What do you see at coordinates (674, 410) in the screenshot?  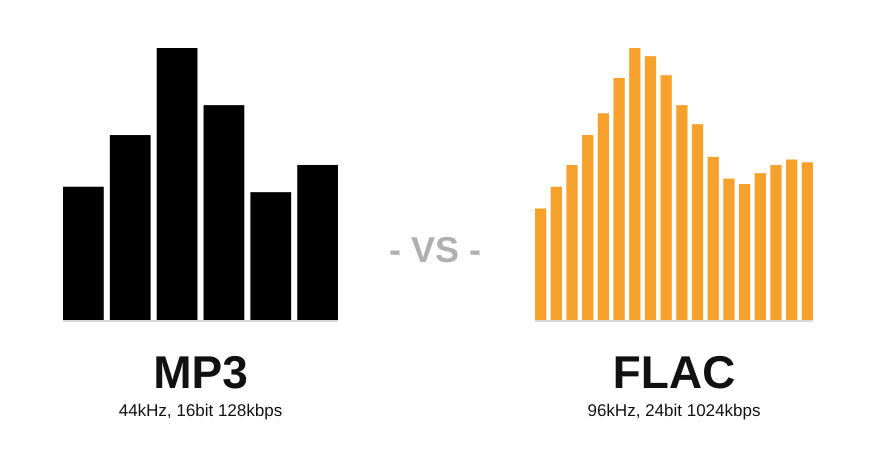 I see `text: 96kHz, 24bit 1024kbps` at bounding box center [674, 410].